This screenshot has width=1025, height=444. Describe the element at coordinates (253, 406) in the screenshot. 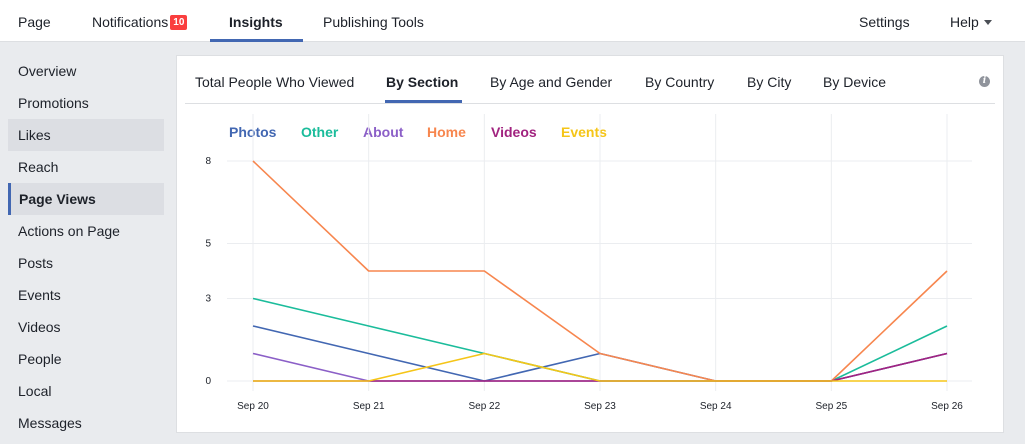

I see `x-tick-label: Sep 20` at that location.